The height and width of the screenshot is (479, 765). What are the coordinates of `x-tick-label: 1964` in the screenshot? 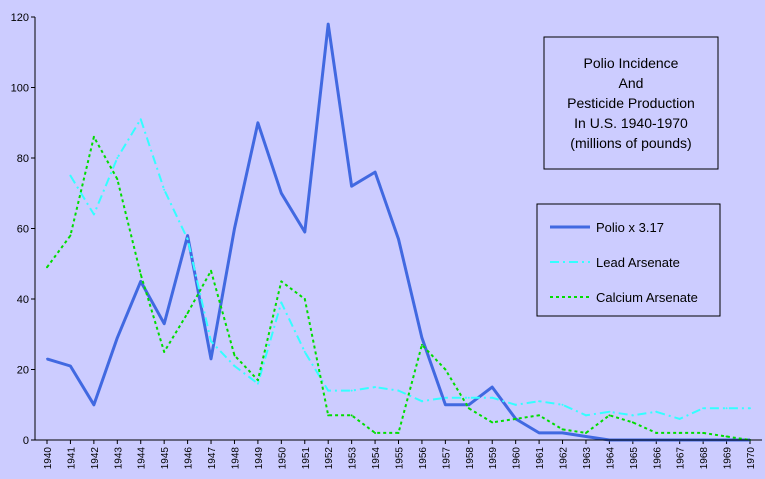 It's located at (610, 458).